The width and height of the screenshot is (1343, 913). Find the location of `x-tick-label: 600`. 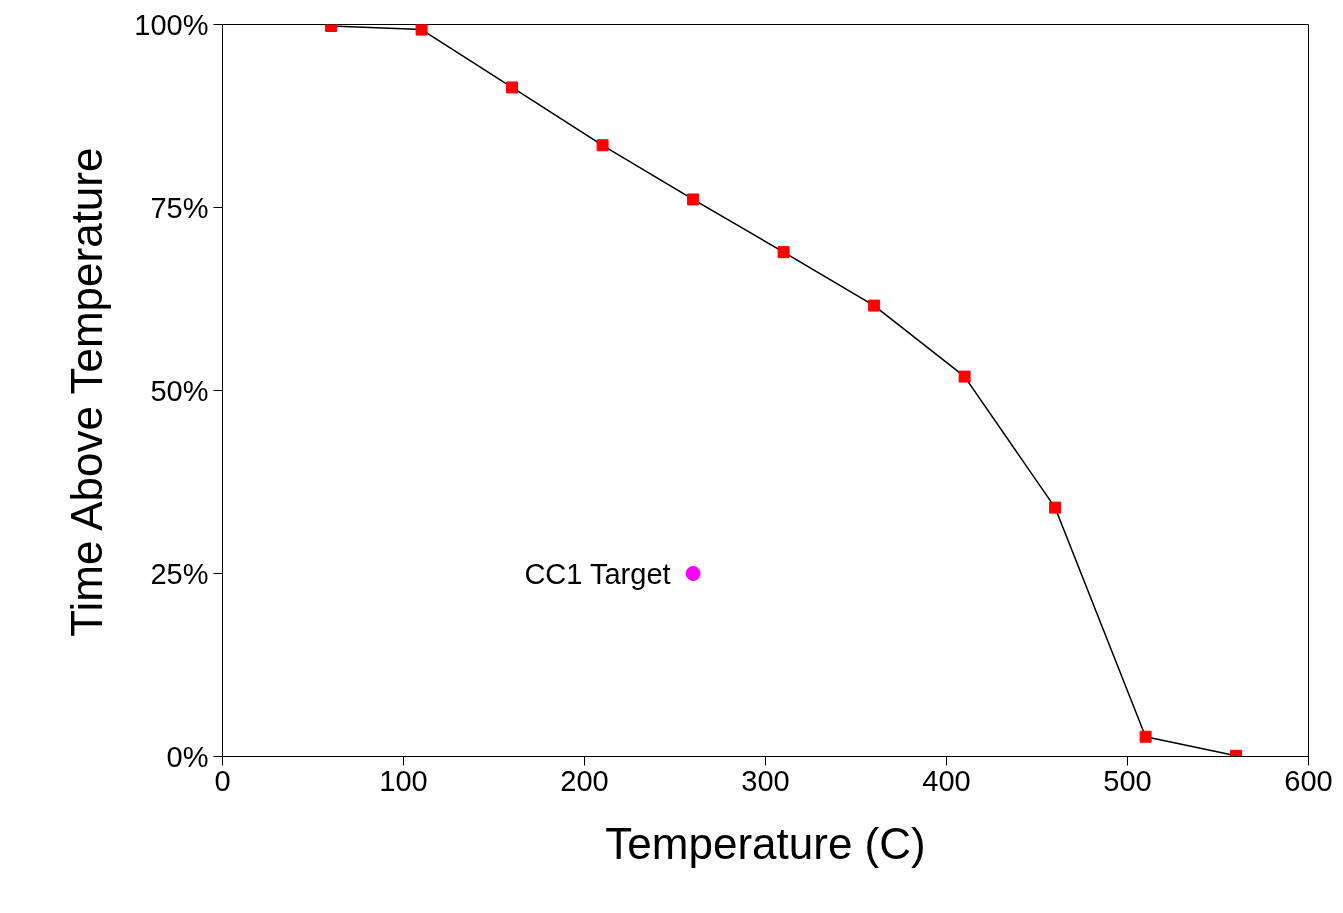

x-tick-label: 600 is located at coordinates (1308, 780).